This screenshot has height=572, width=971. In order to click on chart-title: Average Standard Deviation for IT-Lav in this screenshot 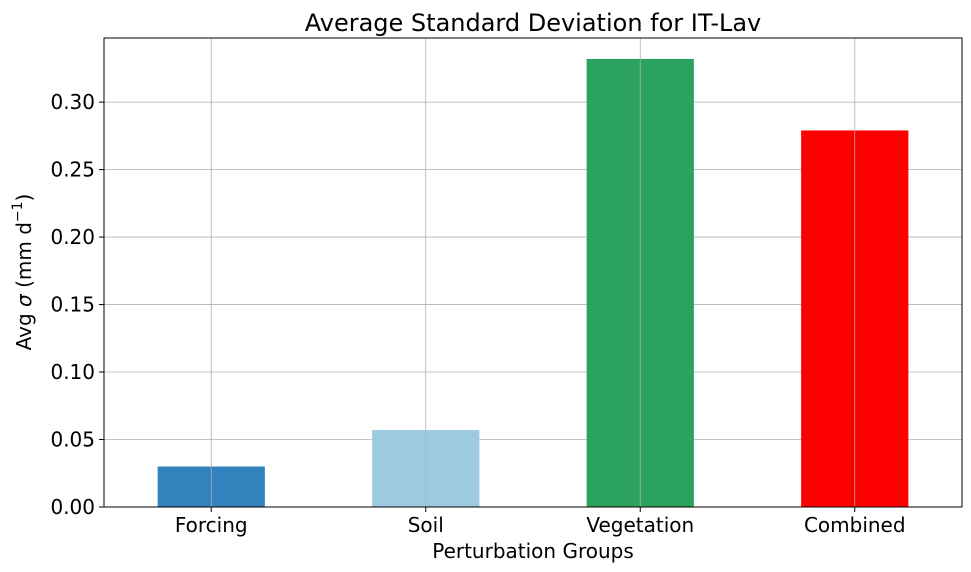, I will do `click(533, 23)`.